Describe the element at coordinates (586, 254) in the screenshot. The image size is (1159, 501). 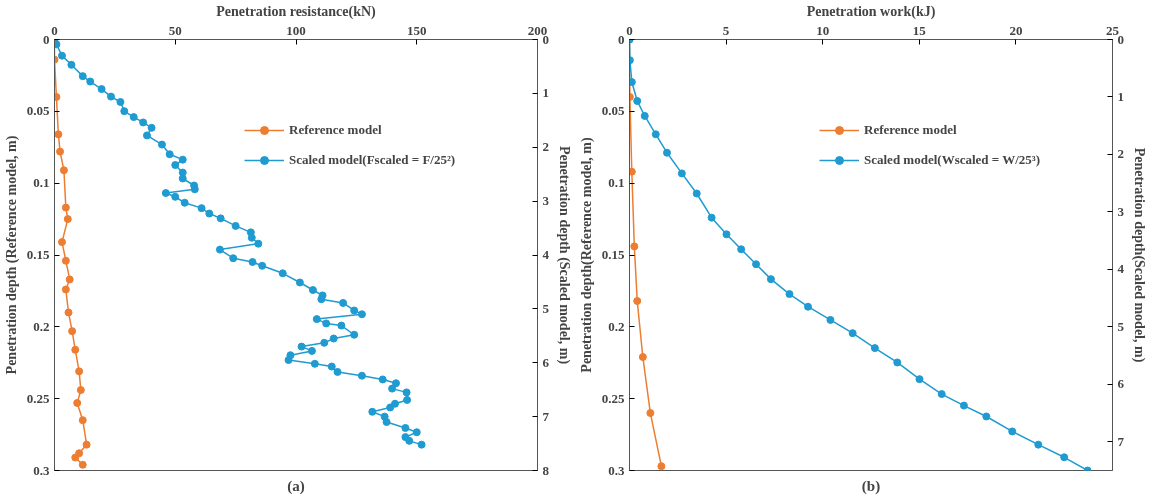
I see `y-axis-title: Penetration depth(Reference model, m)` at that location.